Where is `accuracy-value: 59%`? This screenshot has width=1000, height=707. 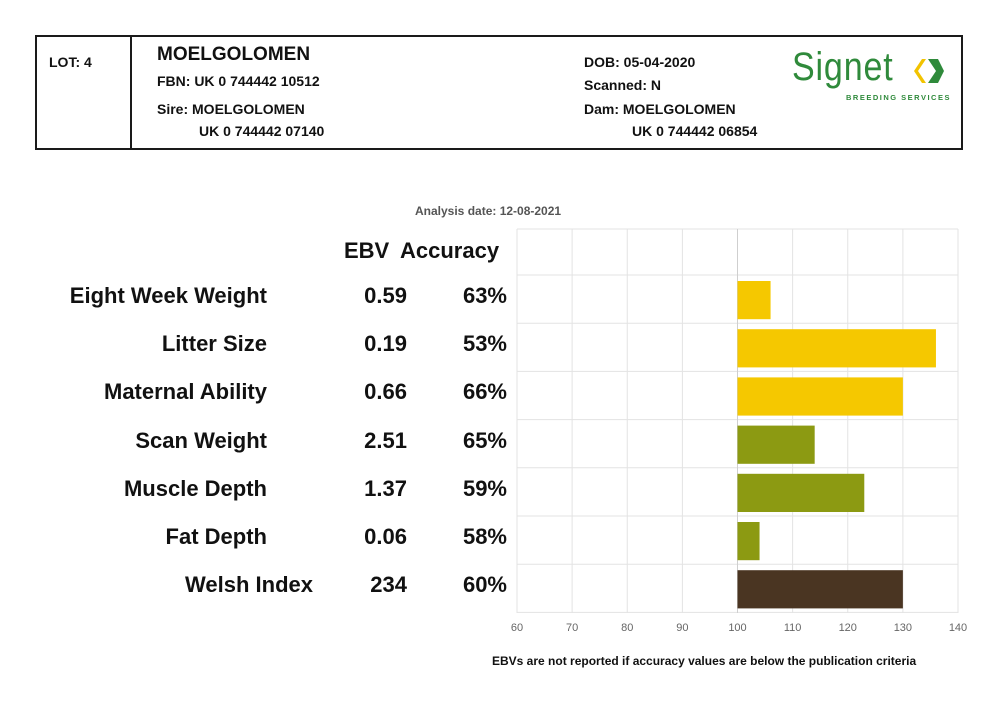 accuracy-value: 59% is located at coordinates (484, 488).